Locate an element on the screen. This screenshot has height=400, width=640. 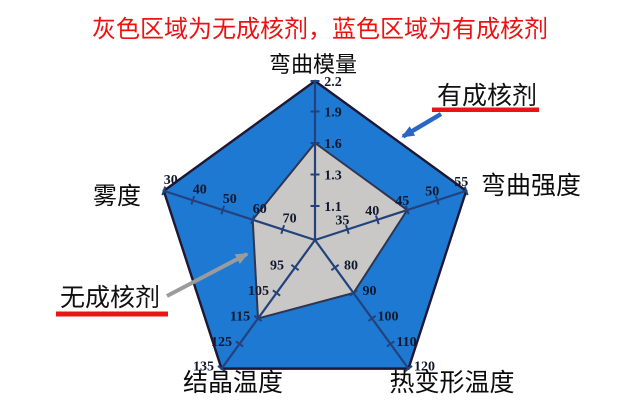
tick-label: 60 is located at coordinates (260, 209).